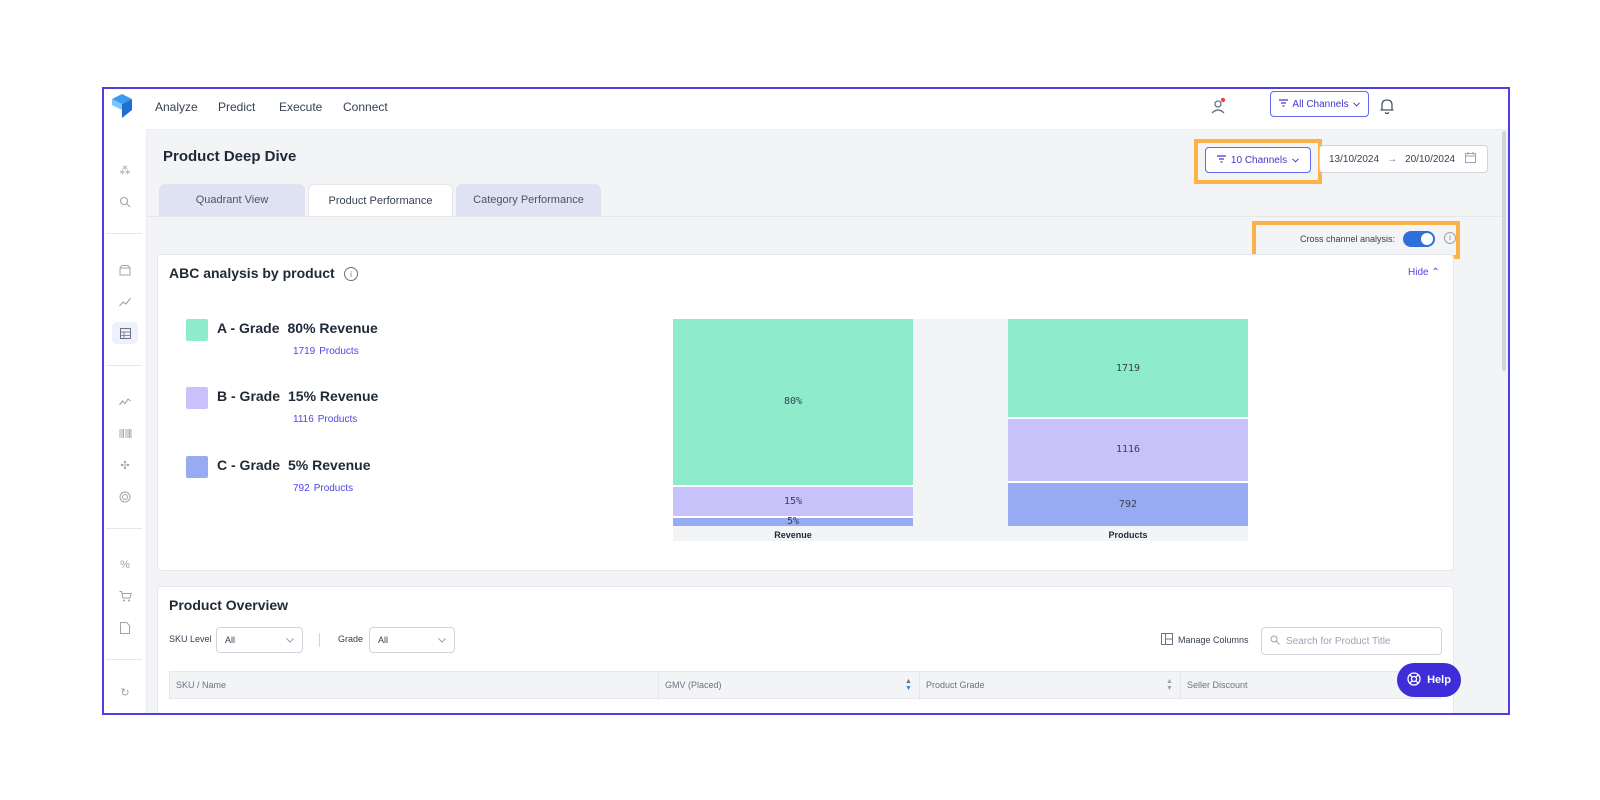 Image resolution: width=1600 pixels, height=800 pixels. What do you see at coordinates (125, 692) in the screenshot?
I see `refresh-icon: ↻` at bounding box center [125, 692].